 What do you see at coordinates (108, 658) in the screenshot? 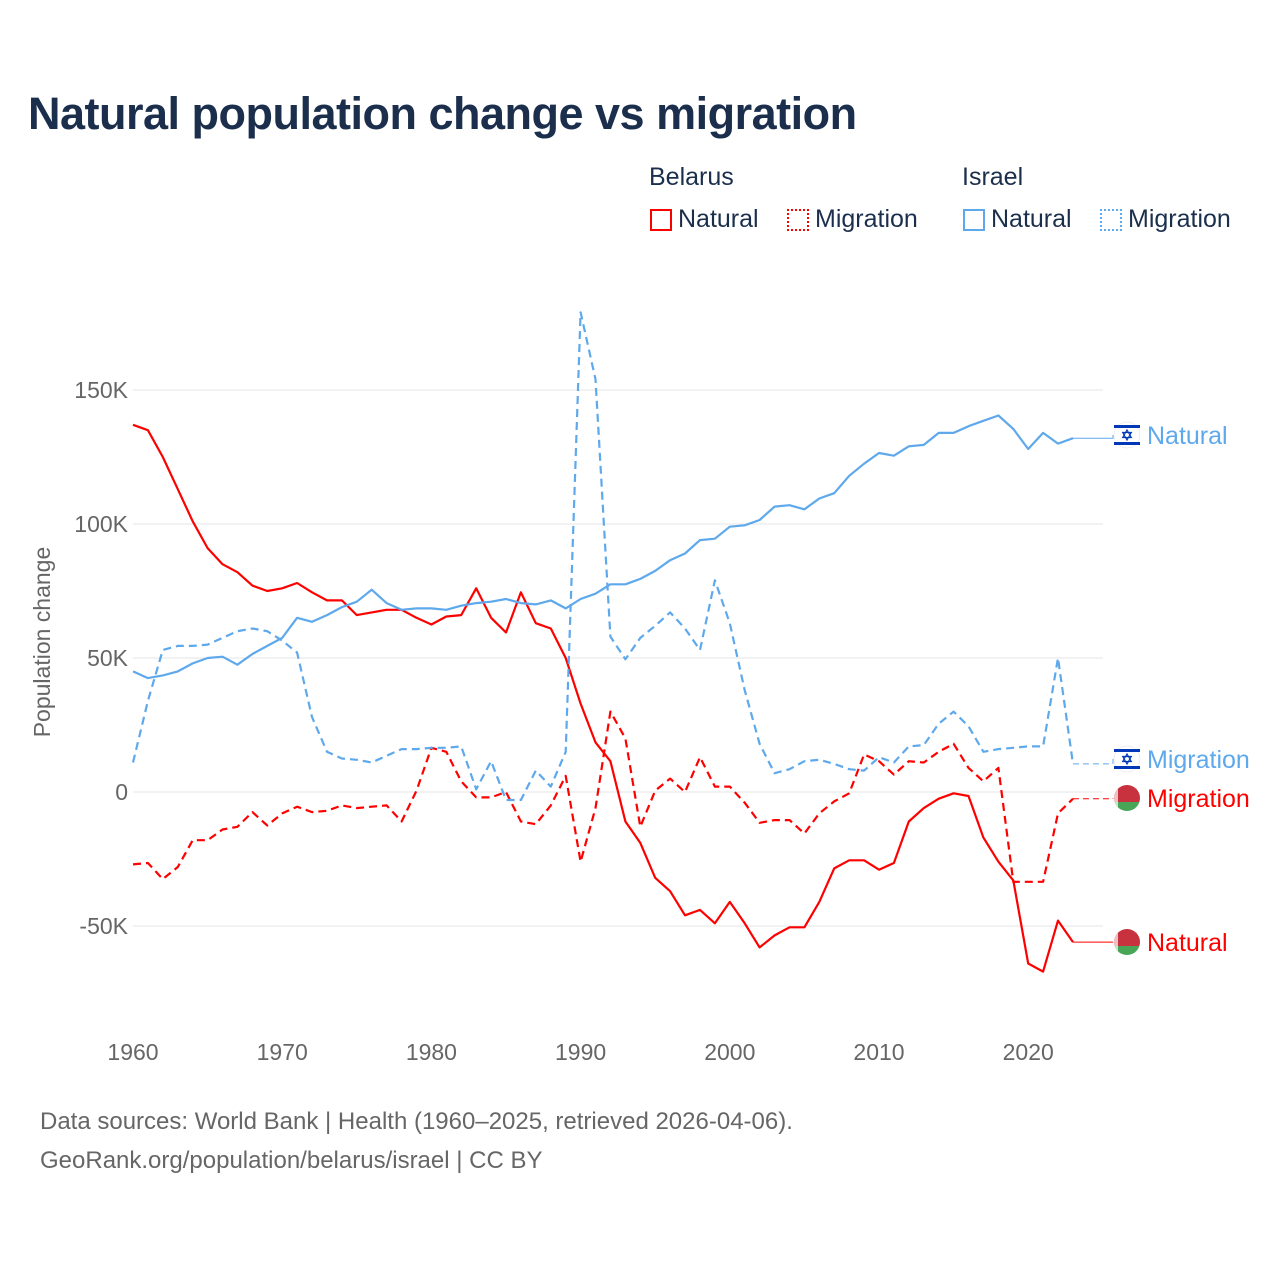
I see `y-tick-label: 50K` at bounding box center [108, 658].